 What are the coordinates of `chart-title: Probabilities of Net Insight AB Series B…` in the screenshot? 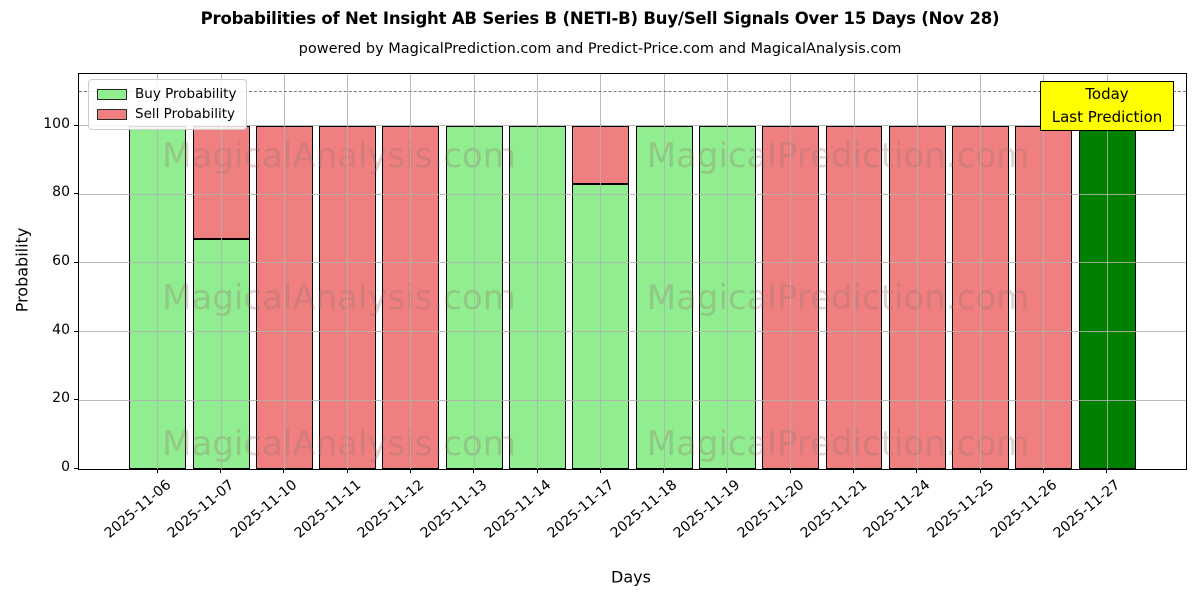 It's located at (600, 18).